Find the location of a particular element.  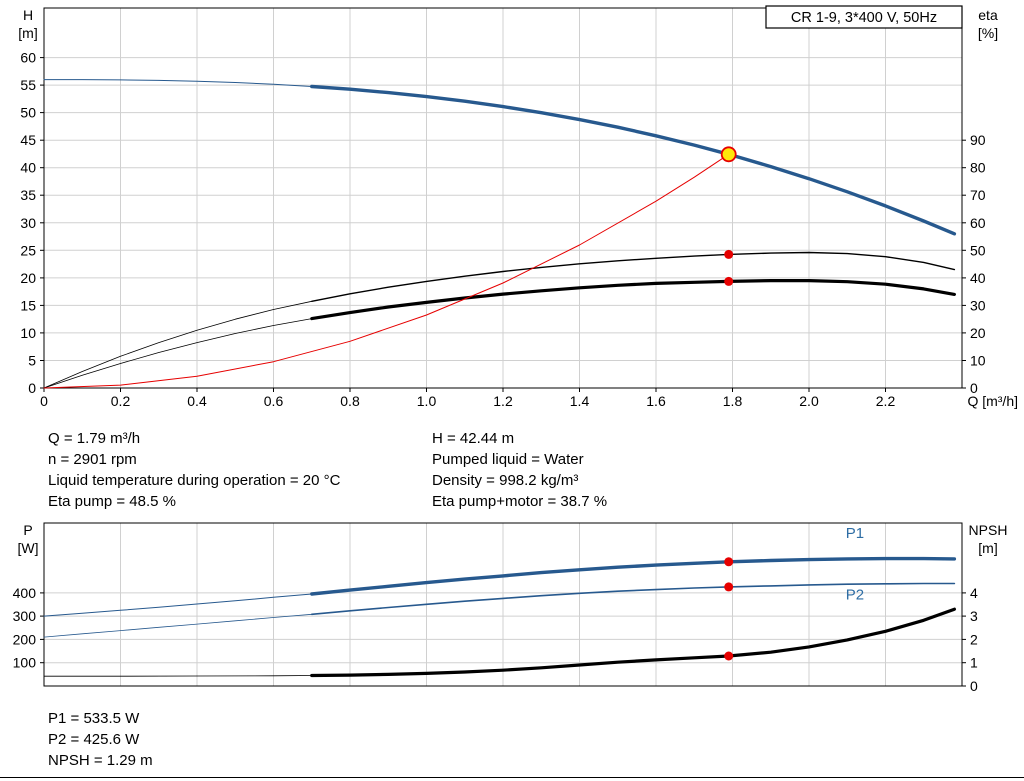

p2-label: P2 is located at coordinates (855, 594).